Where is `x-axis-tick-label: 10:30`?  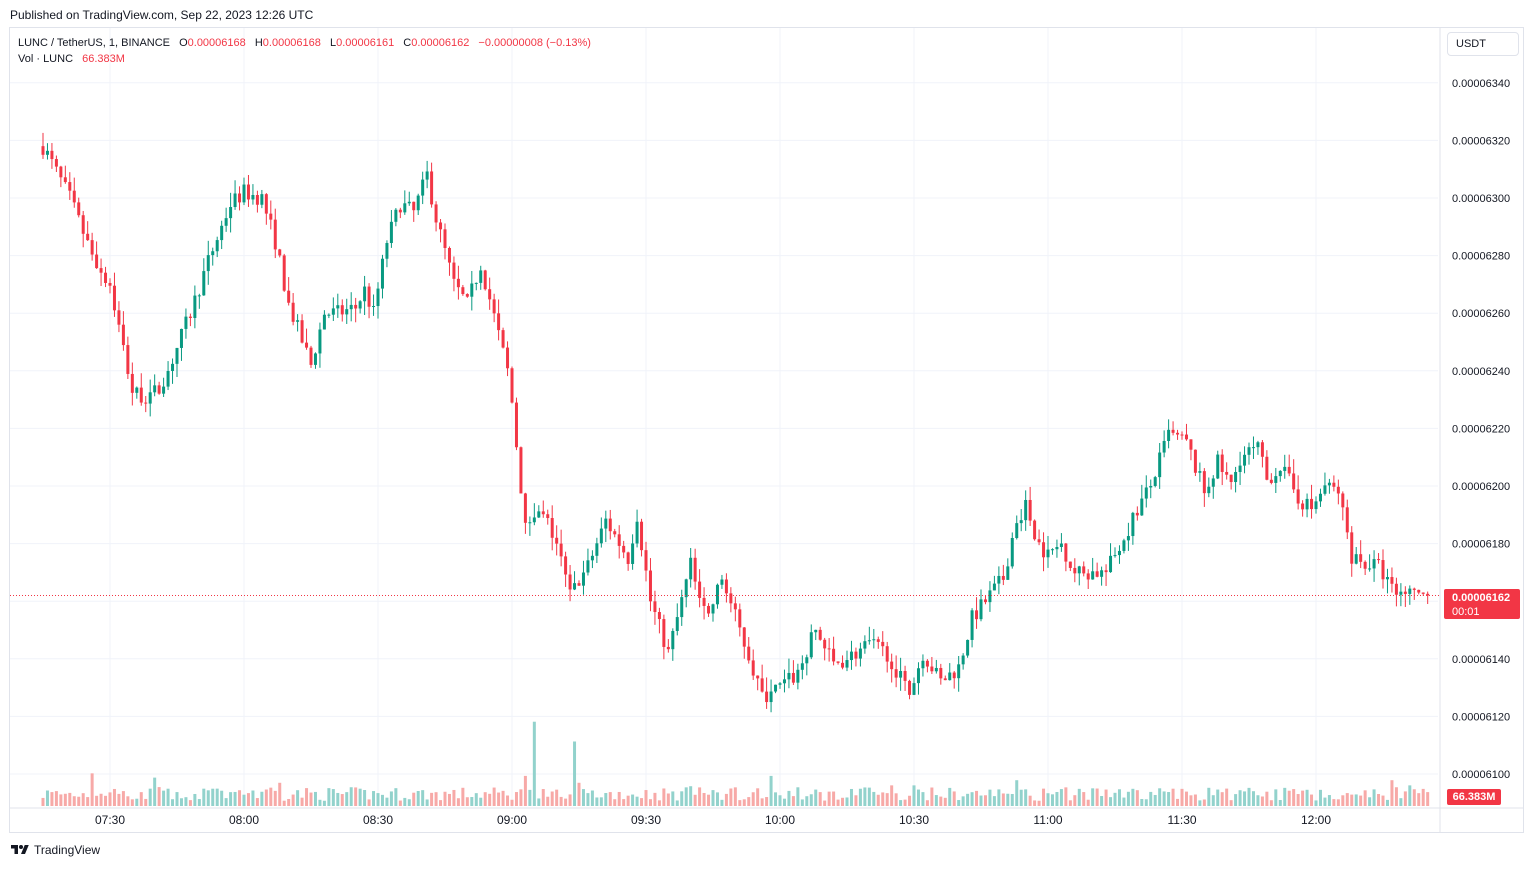 x-axis-tick-label: 10:30 is located at coordinates (914, 820).